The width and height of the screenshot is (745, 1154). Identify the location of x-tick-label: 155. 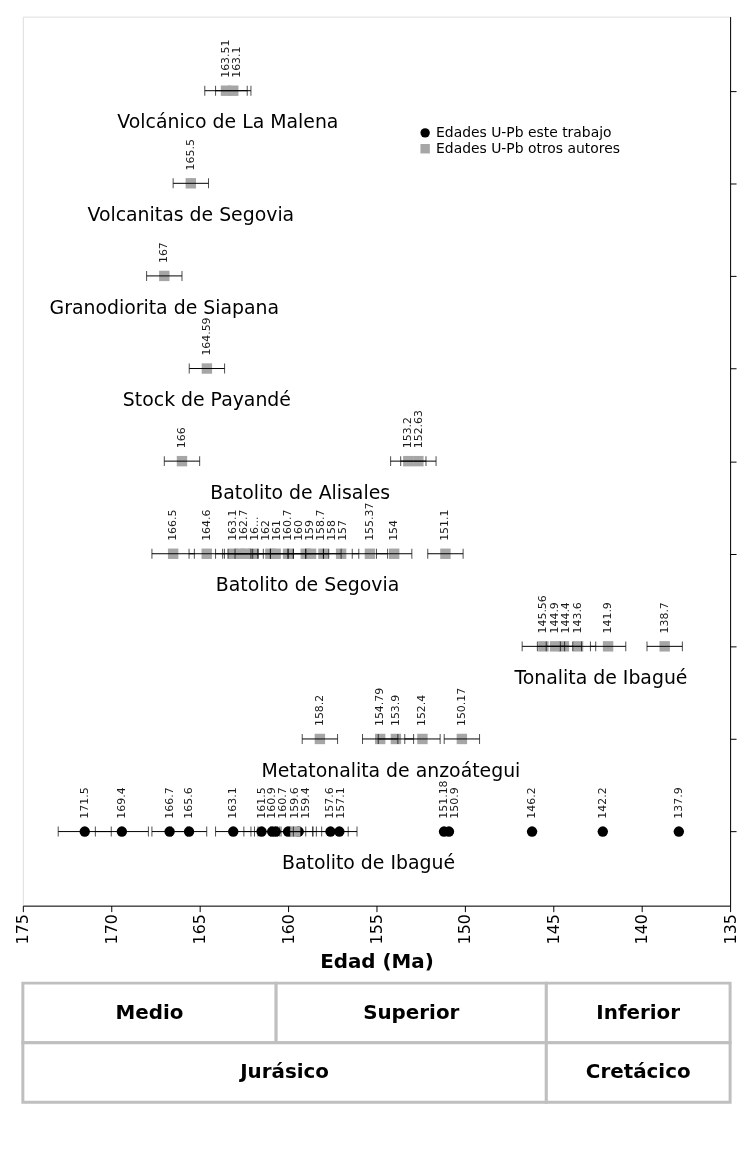
(376, 929).